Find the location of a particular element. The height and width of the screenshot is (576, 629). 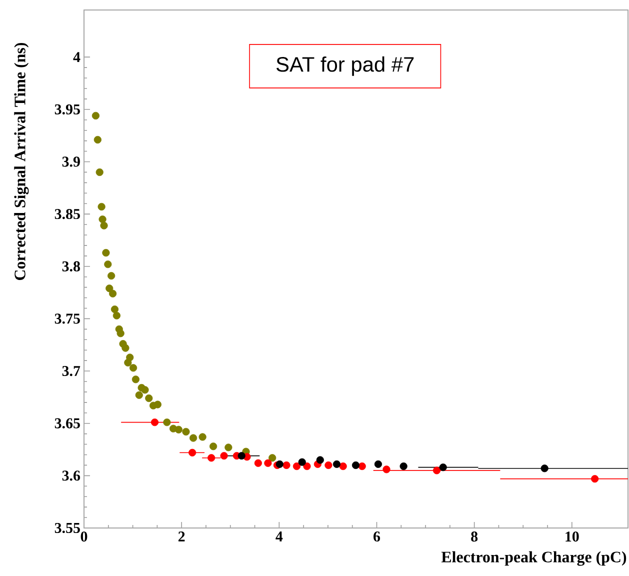

y-axis-title: Corrected Signal Arrival Time (ns) is located at coordinates (21, 161).